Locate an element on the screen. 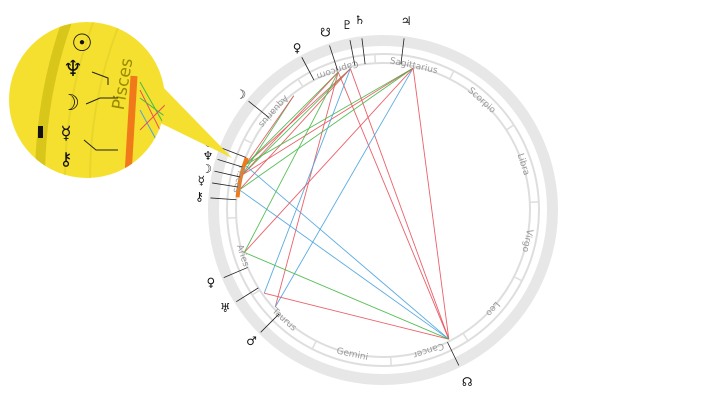 The image size is (724, 408). zoom-neptune-icon: ♆ is located at coordinates (73, 69).